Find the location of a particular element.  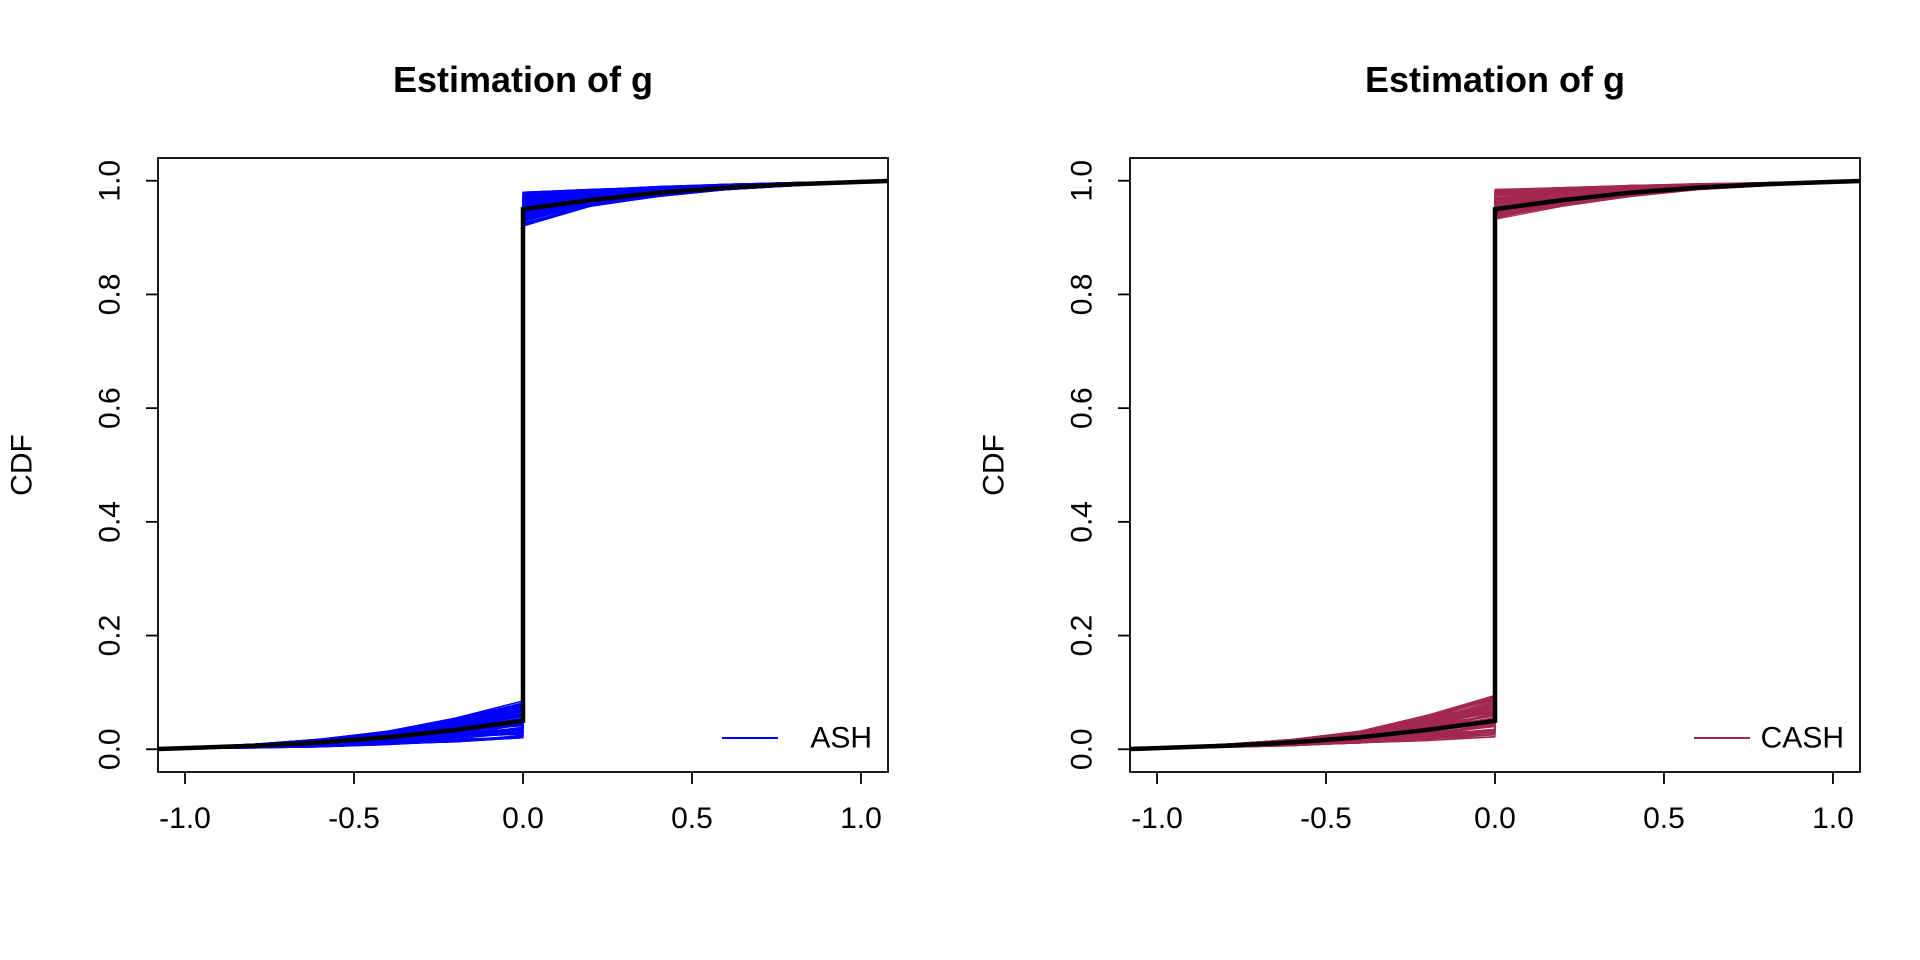

legend-label-cash: CASH is located at coordinates (1802, 738).